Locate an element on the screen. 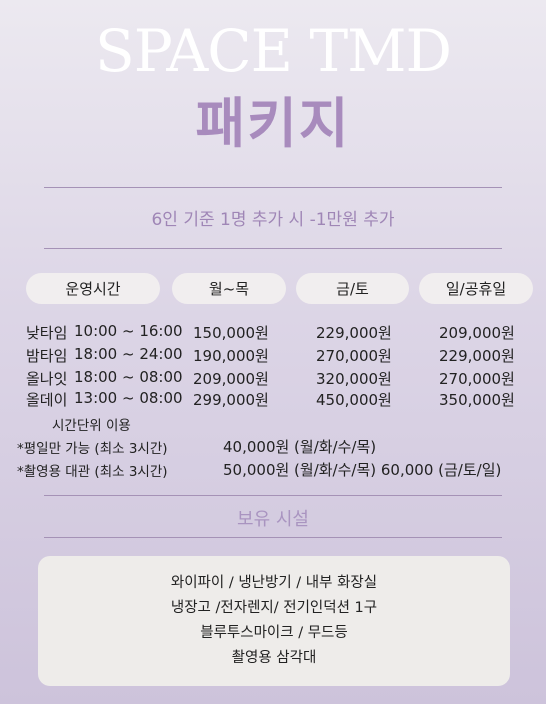  row-time: 18:00 ~ 08:00 is located at coordinates (128, 377).